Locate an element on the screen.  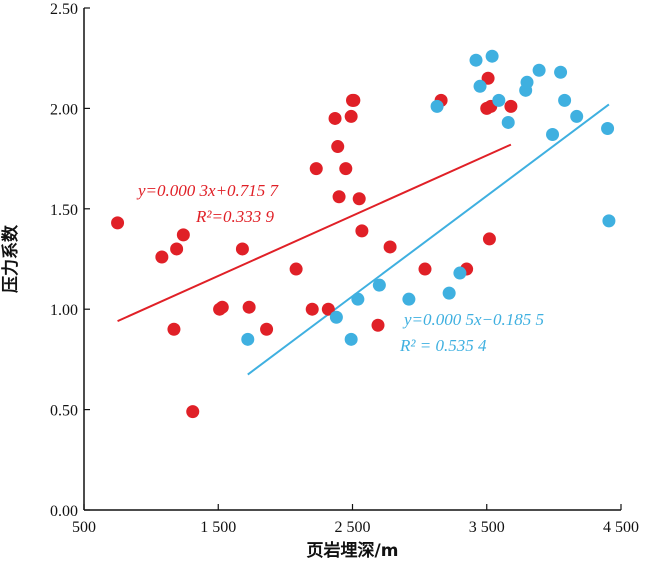
y-tick-label: 0.50 is located at coordinates (64, 411).